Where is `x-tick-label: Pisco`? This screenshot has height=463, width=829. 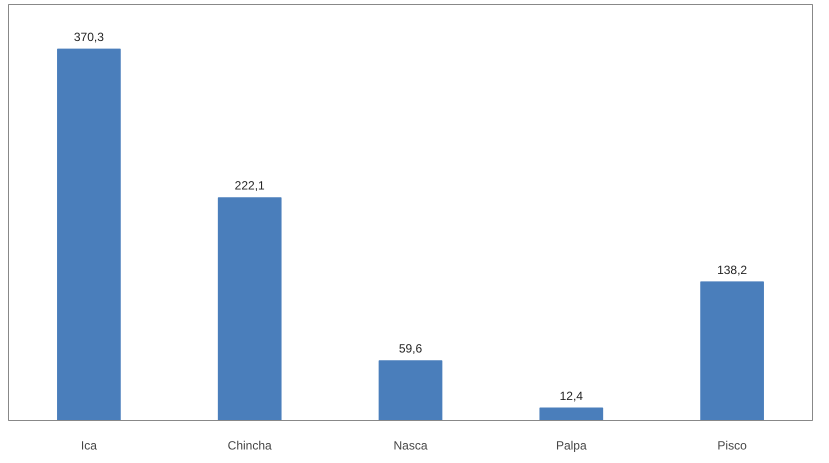
x-tick-label: Pisco is located at coordinates (732, 445).